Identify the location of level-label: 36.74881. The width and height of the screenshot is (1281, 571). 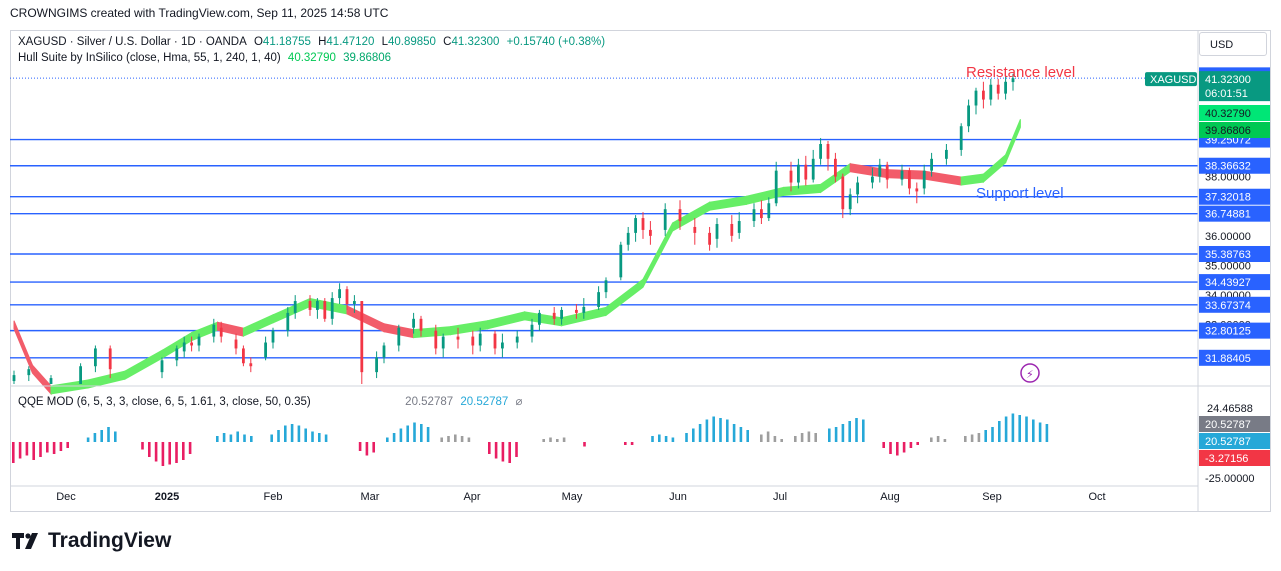
(1228, 215).